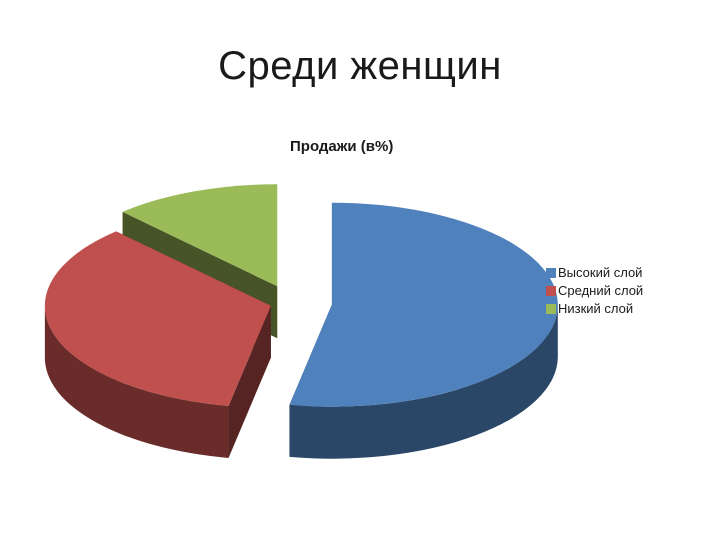  What do you see at coordinates (136, 381) in the screenshot?
I see `slice-middle-side` at bounding box center [136, 381].